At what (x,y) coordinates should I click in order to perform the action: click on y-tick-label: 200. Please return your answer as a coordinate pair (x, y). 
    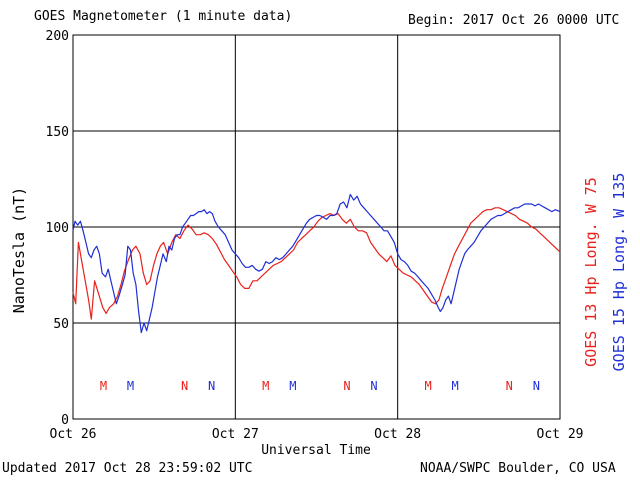
    Looking at the image, I should click on (57, 36).